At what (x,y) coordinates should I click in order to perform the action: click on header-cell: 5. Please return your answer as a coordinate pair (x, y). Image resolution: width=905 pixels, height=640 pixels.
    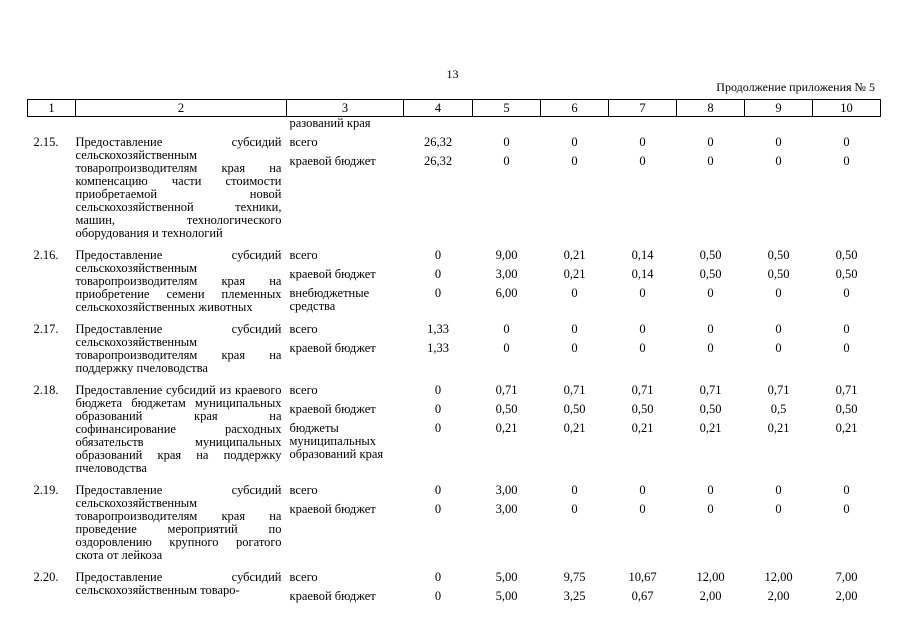
    Looking at the image, I should click on (506, 108).